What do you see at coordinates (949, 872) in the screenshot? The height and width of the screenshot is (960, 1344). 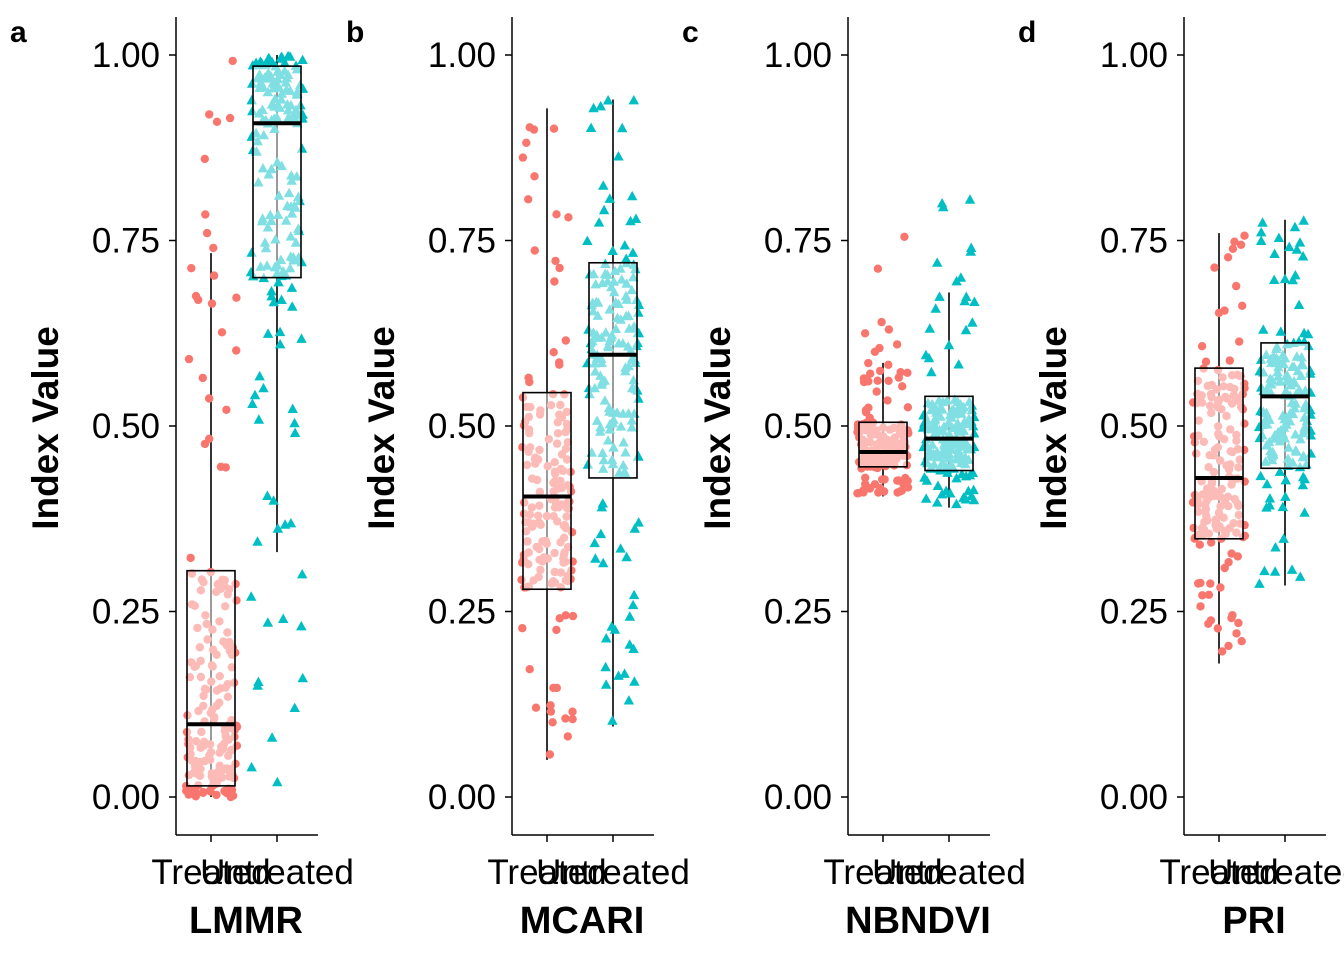 I see `x-tick-label-untreated: Untreated` at bounding box center [949, 872].